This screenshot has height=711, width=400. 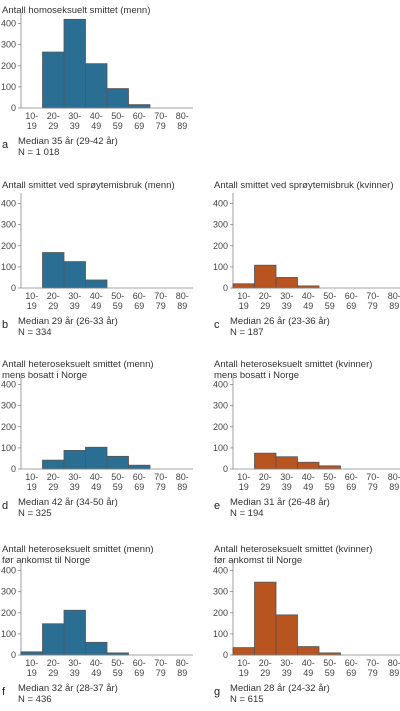 I want to click on median-note: Median 28 år (24-32 år), so click(x=280, y=688).